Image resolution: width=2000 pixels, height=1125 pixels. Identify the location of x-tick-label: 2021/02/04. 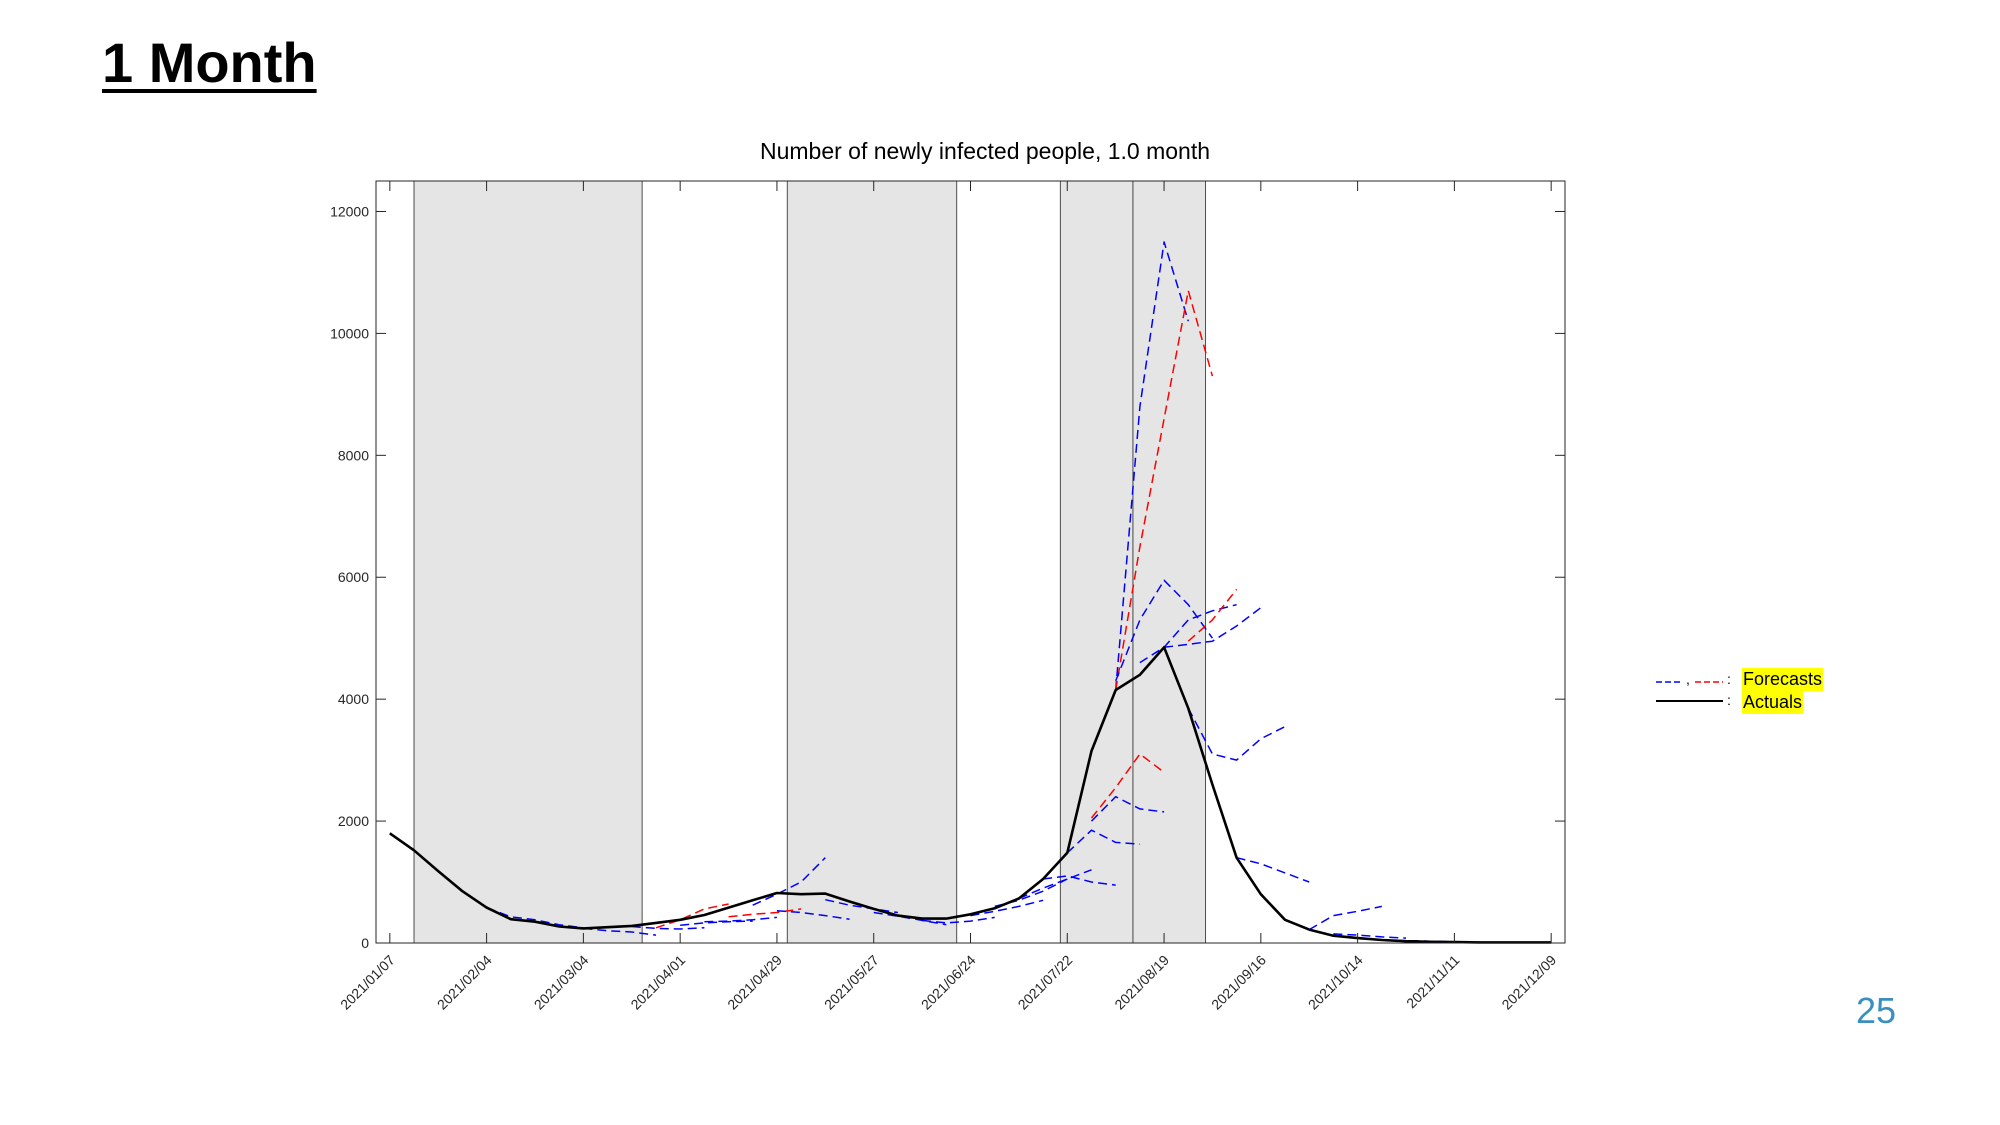
(464, 982).